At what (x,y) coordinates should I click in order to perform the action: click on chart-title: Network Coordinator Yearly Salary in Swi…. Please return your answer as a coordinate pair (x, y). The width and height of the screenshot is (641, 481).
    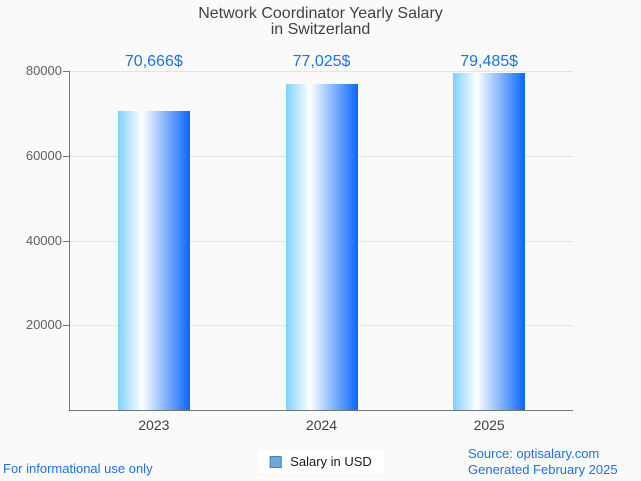
    Looking at the image, I should click on (320, 22).